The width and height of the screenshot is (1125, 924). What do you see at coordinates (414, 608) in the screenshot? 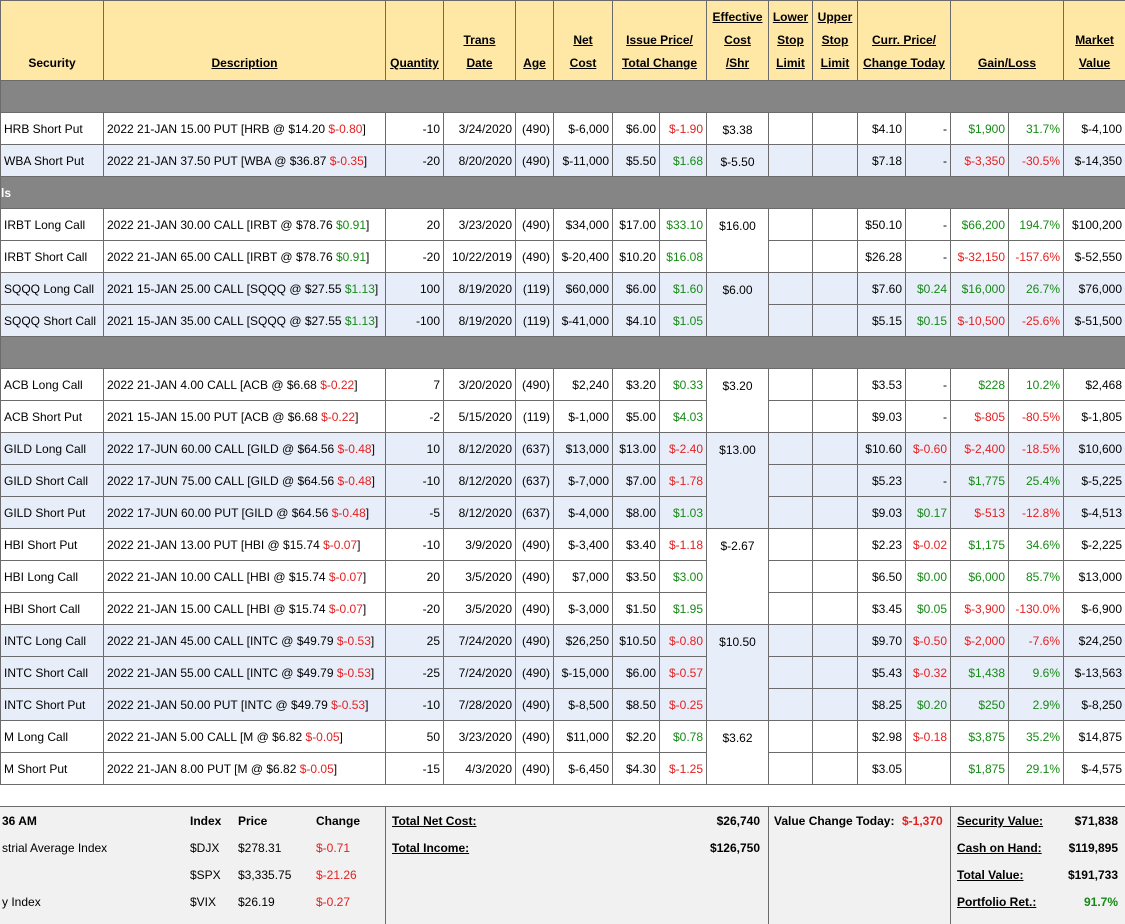
I see `quantity: -20` at bounding box center [414, 608].